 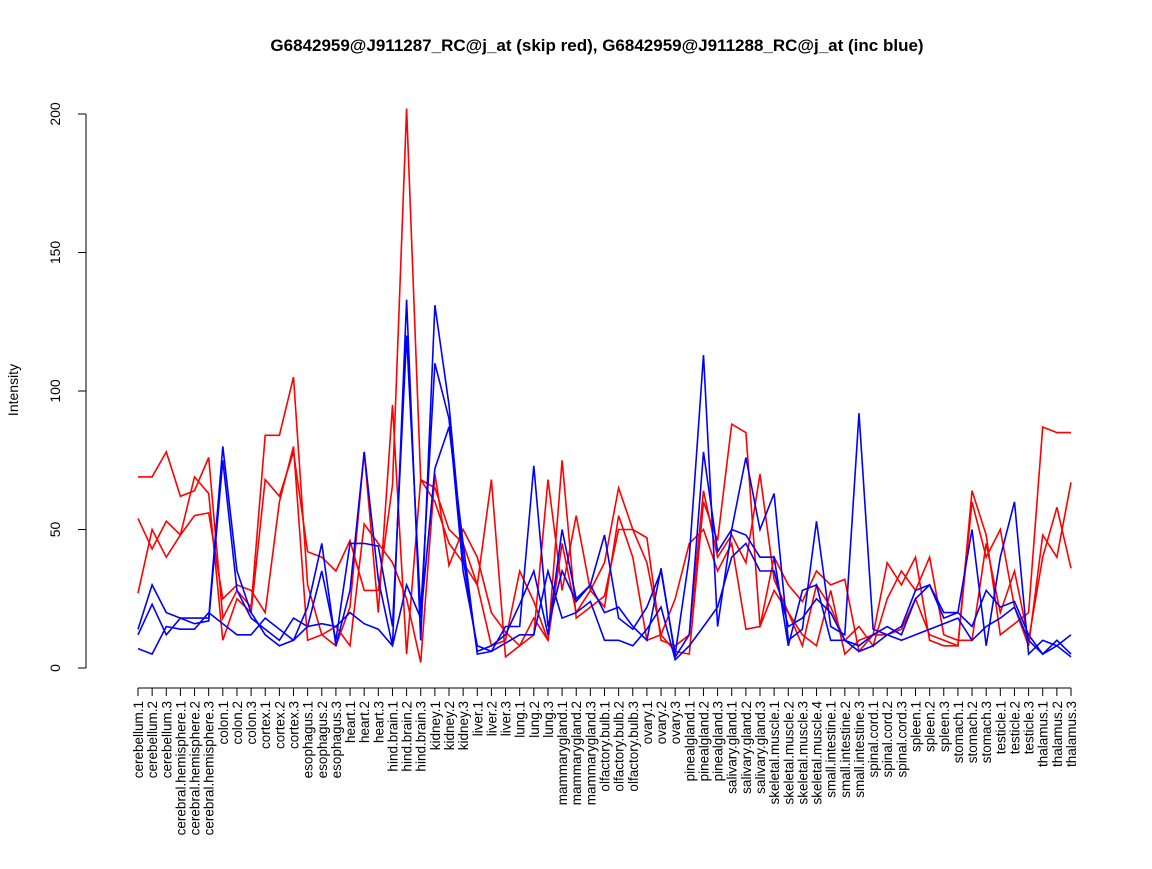 What do you see at coordinates (534, 719) in the screenshot?
I see `x-tick-label: lung.2` at bounding box center [534, 719].